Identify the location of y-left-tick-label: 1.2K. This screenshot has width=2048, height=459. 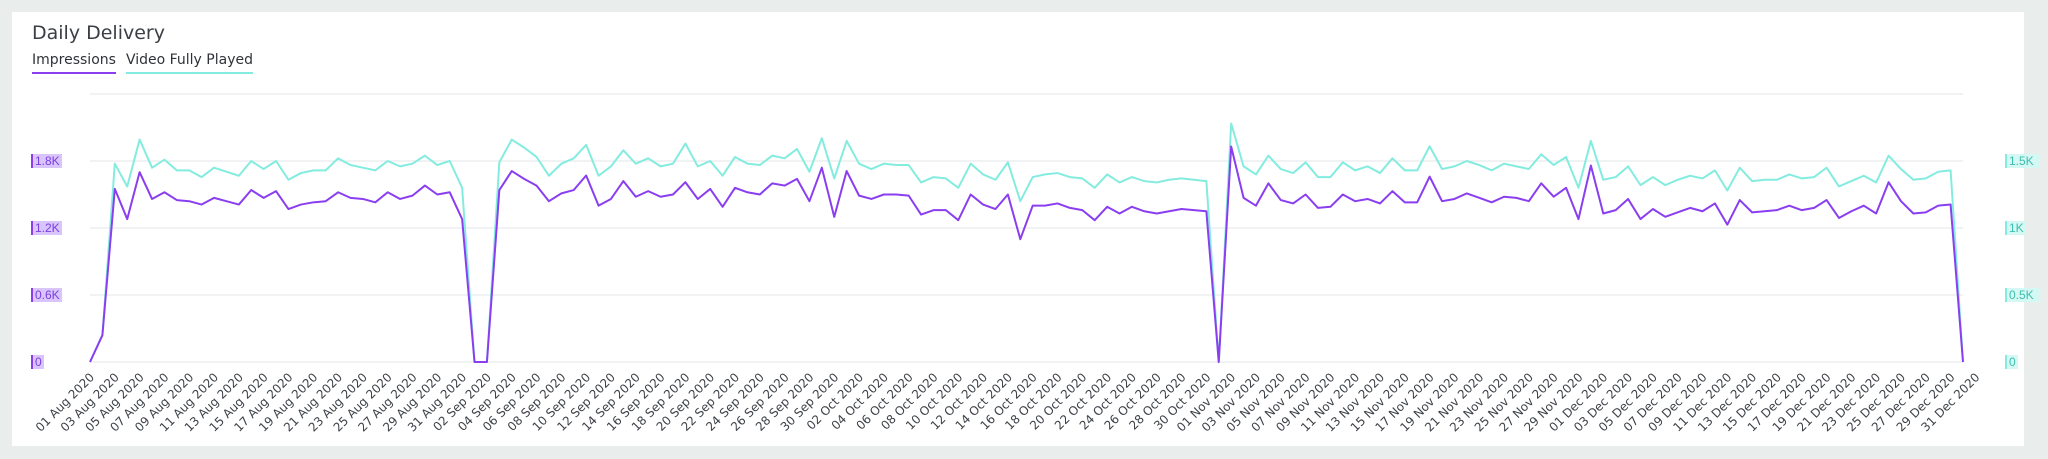
(47, 228).